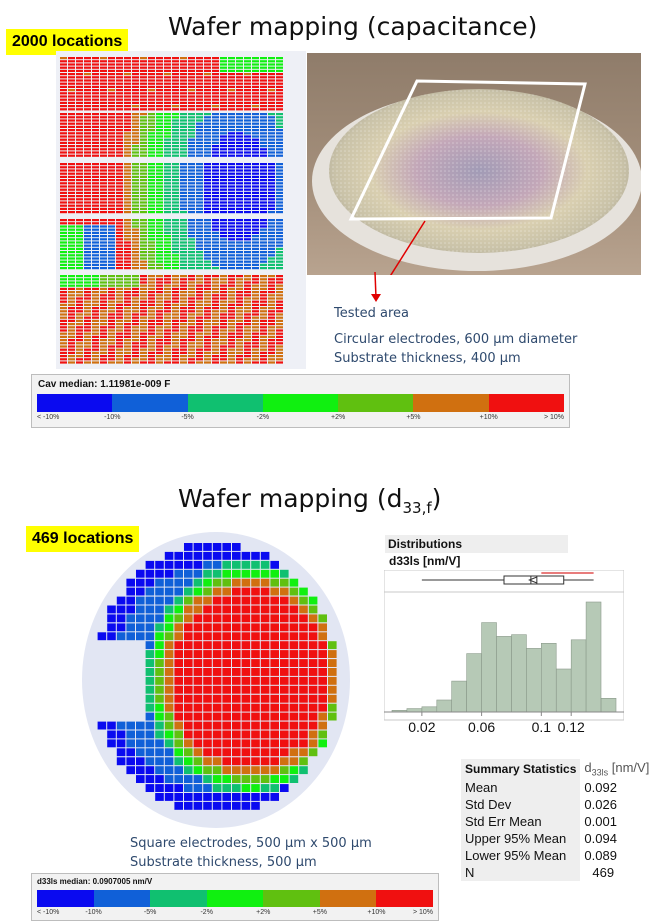 Image resolution: width=668 pixels, height=922 pixels. I want to click on summary-row: Std Dev 0.026, so click(557, 804).